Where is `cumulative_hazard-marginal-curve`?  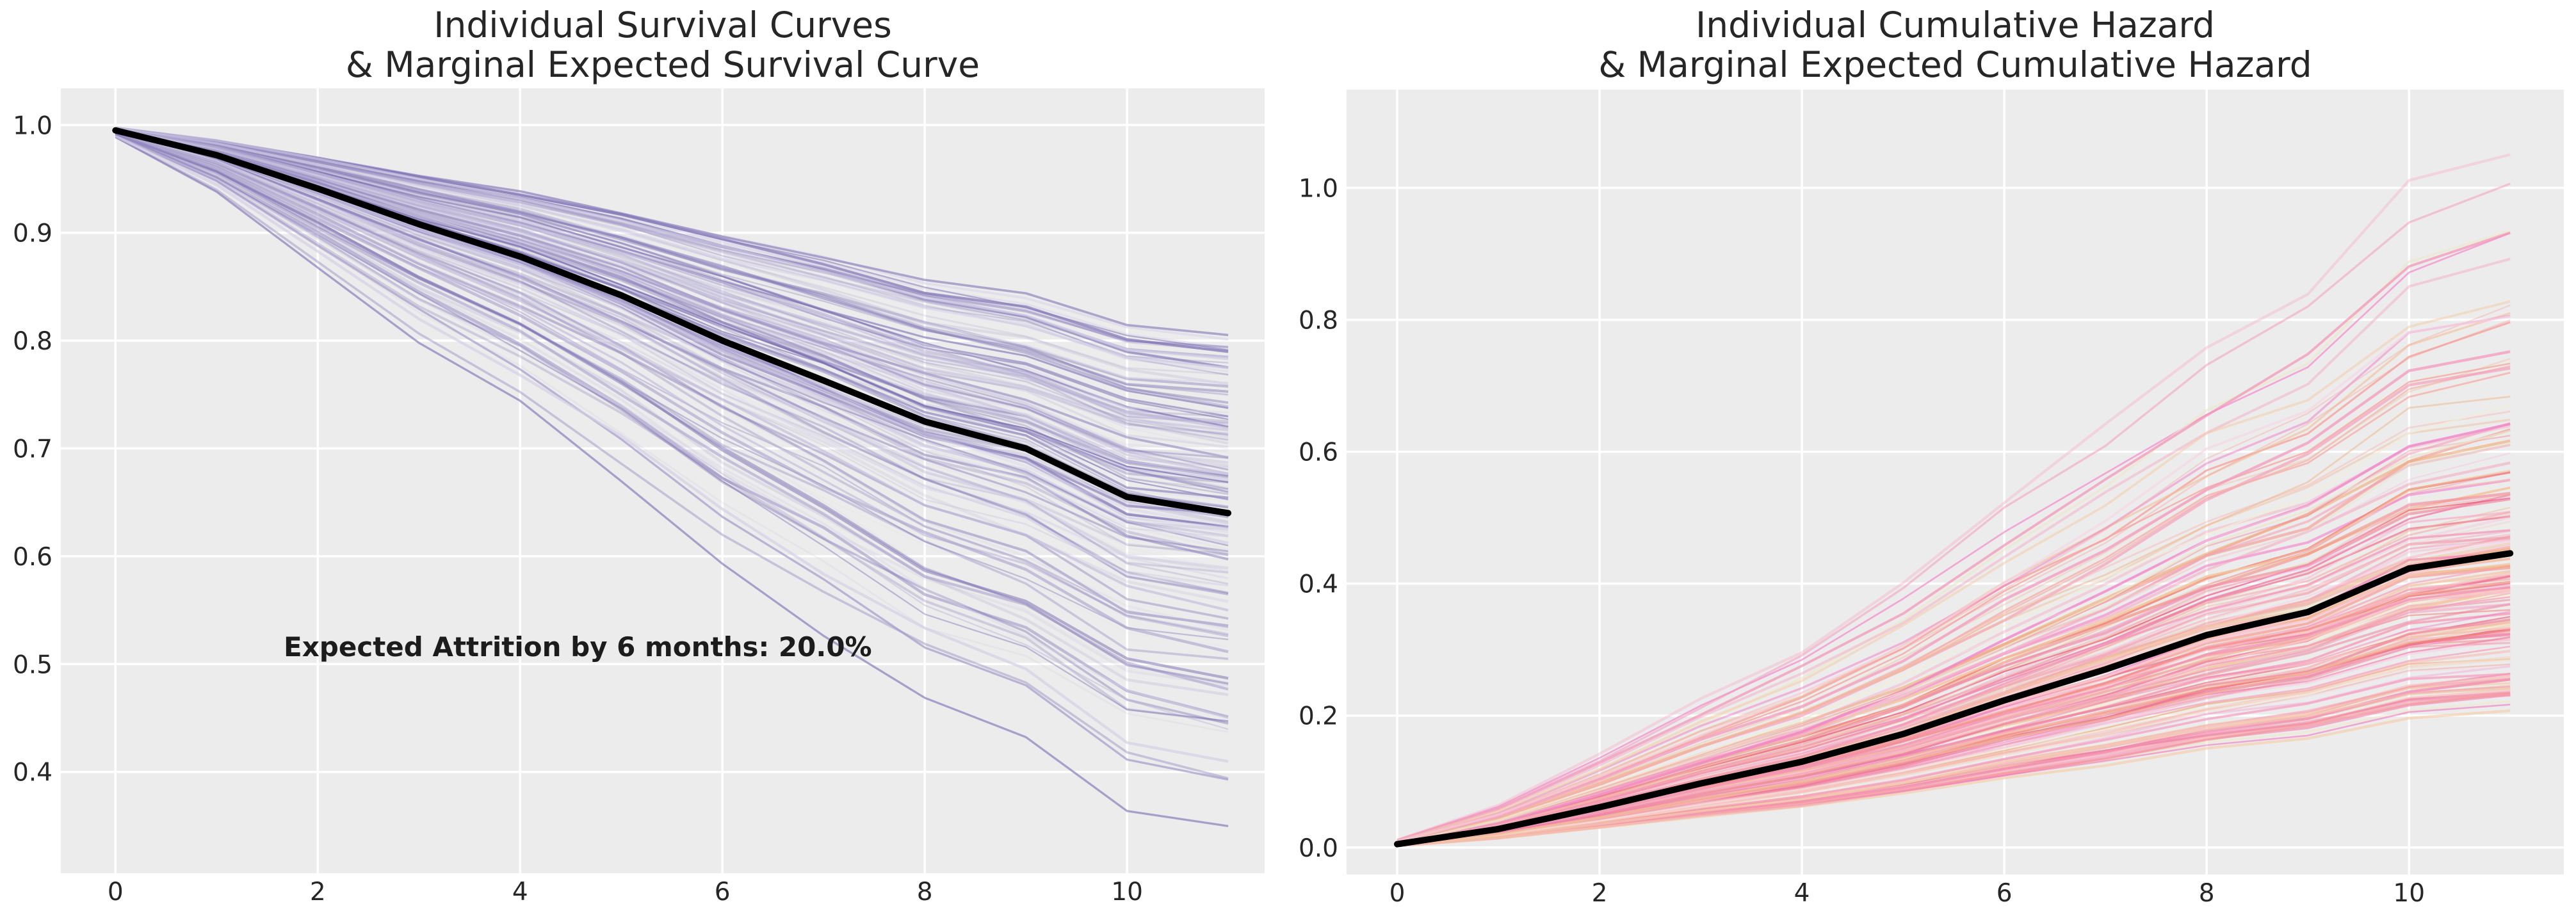 cumulative_hazard-marginal-curve is located at coordinates (1954, 699).